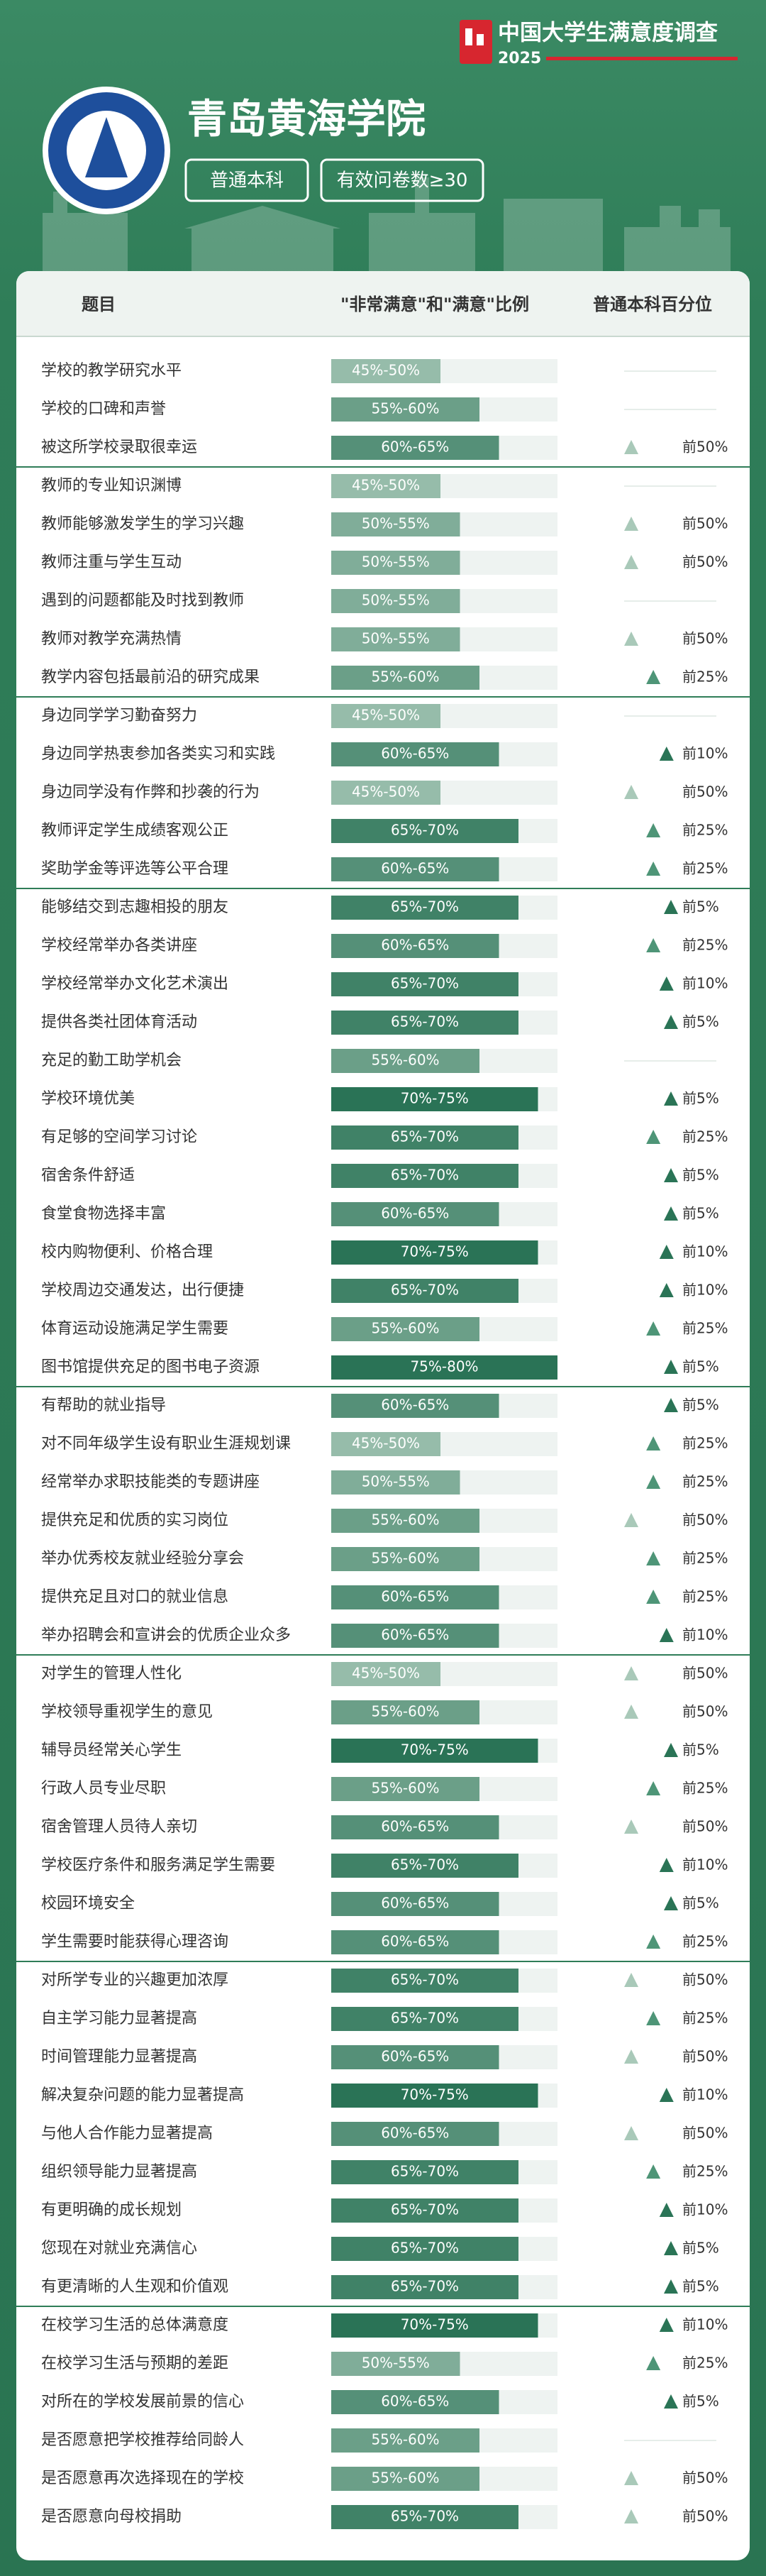 This screenshot has height=2576, width=766. Describe the element at coordinates (127, 1252) in the screenshot. I see `item-label: 校内购物便利、价格合理` at that location.